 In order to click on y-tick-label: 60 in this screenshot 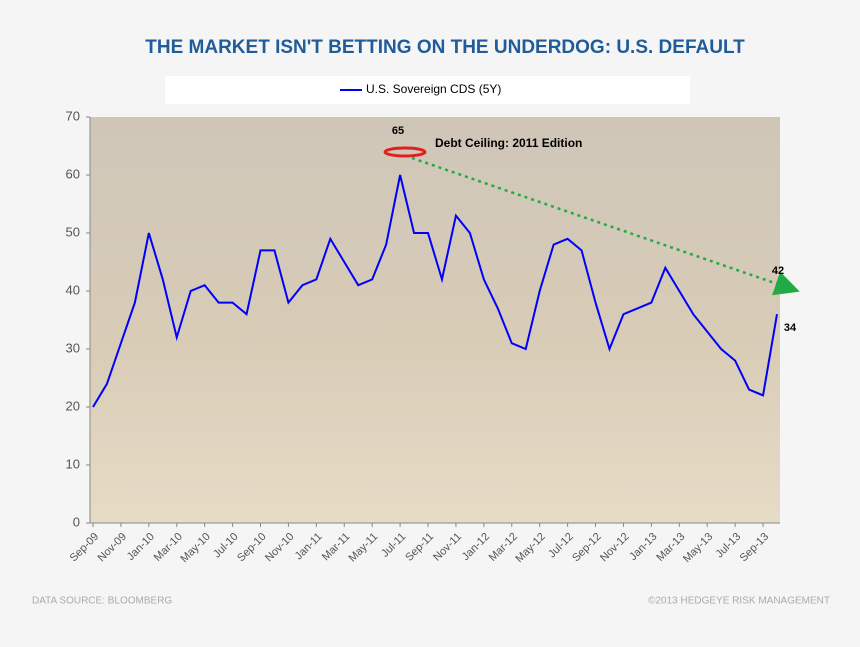, I will do `click(73, 173)`.